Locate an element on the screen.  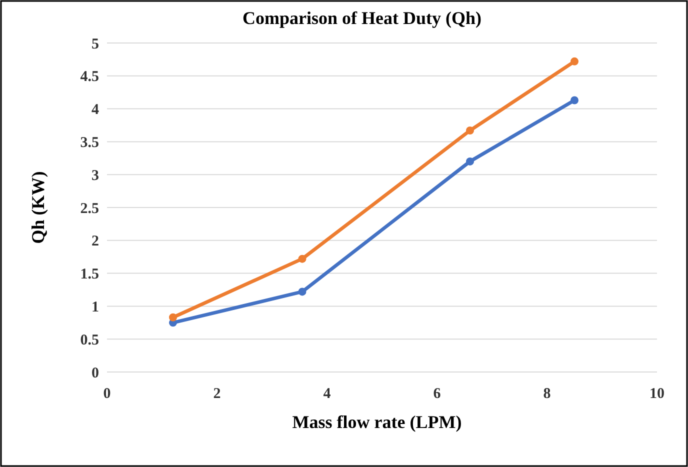
y-tick-label: 1.5 is located at coordinates (89, 274).